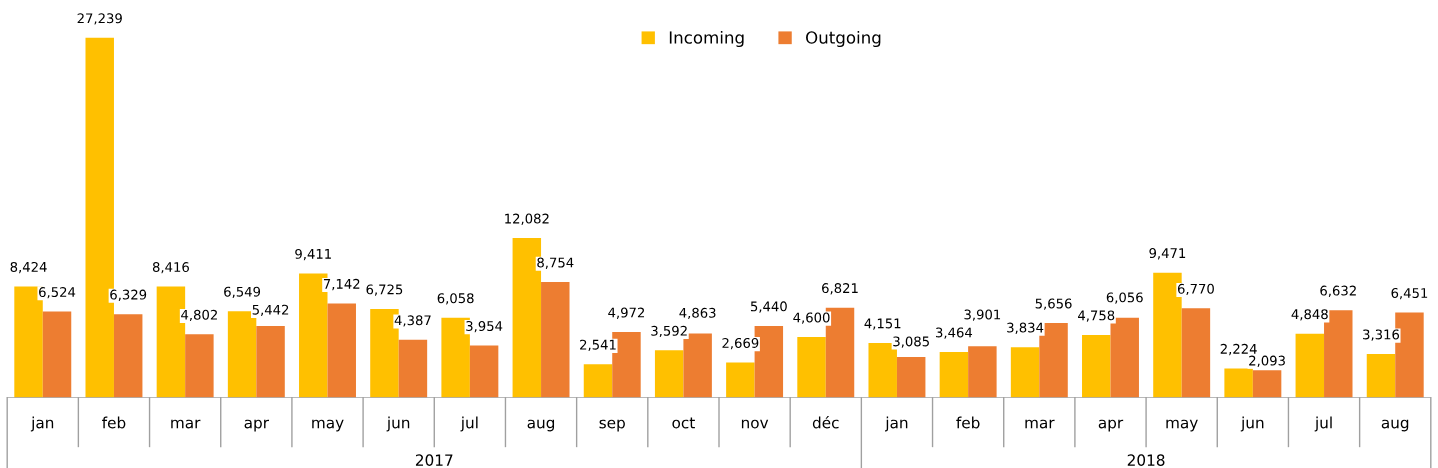 This screenshot has height=468, width=1438. Describe the element at coordinates (242, 292) in the screenshot. I see `data-label: 6,549` at that location.